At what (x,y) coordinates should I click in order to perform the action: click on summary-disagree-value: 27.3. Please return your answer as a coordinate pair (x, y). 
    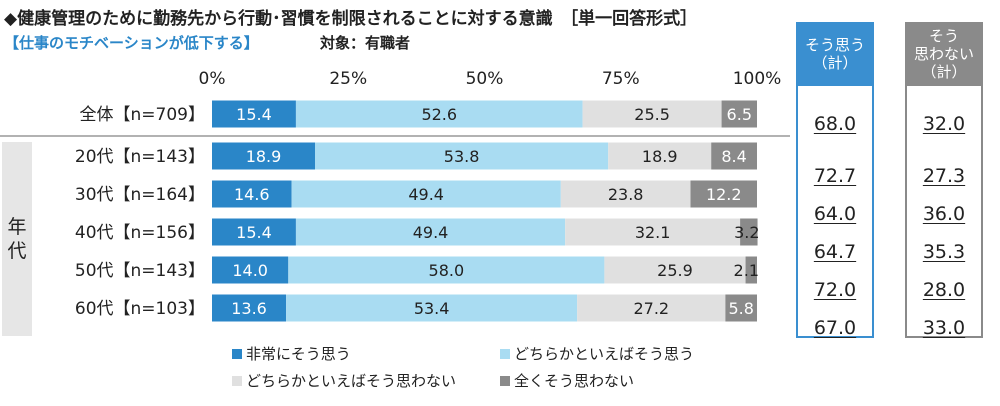
    Looking at the image, I should click on (944, 176).